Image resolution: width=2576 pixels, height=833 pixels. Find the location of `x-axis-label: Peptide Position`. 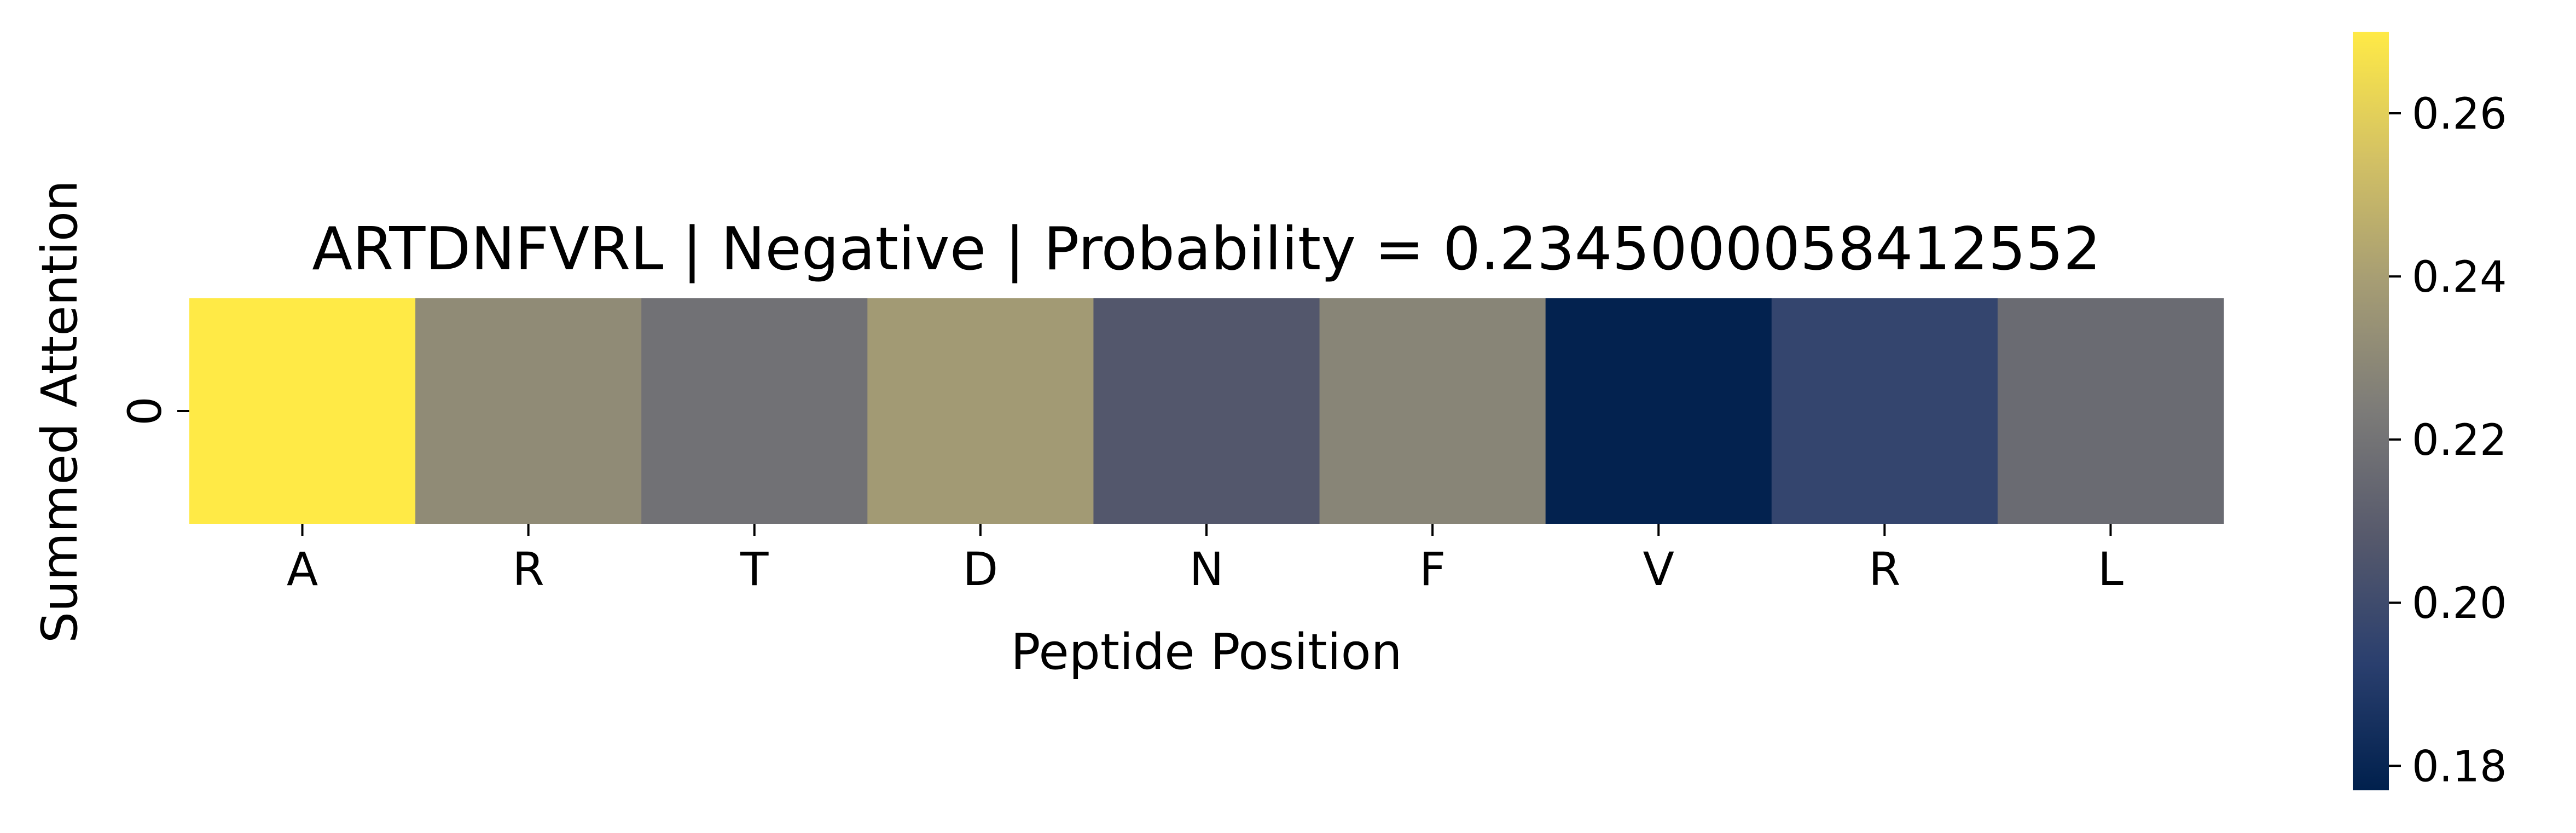

x-axis-label: Peptide Position is located at coordinates (1206, 652).